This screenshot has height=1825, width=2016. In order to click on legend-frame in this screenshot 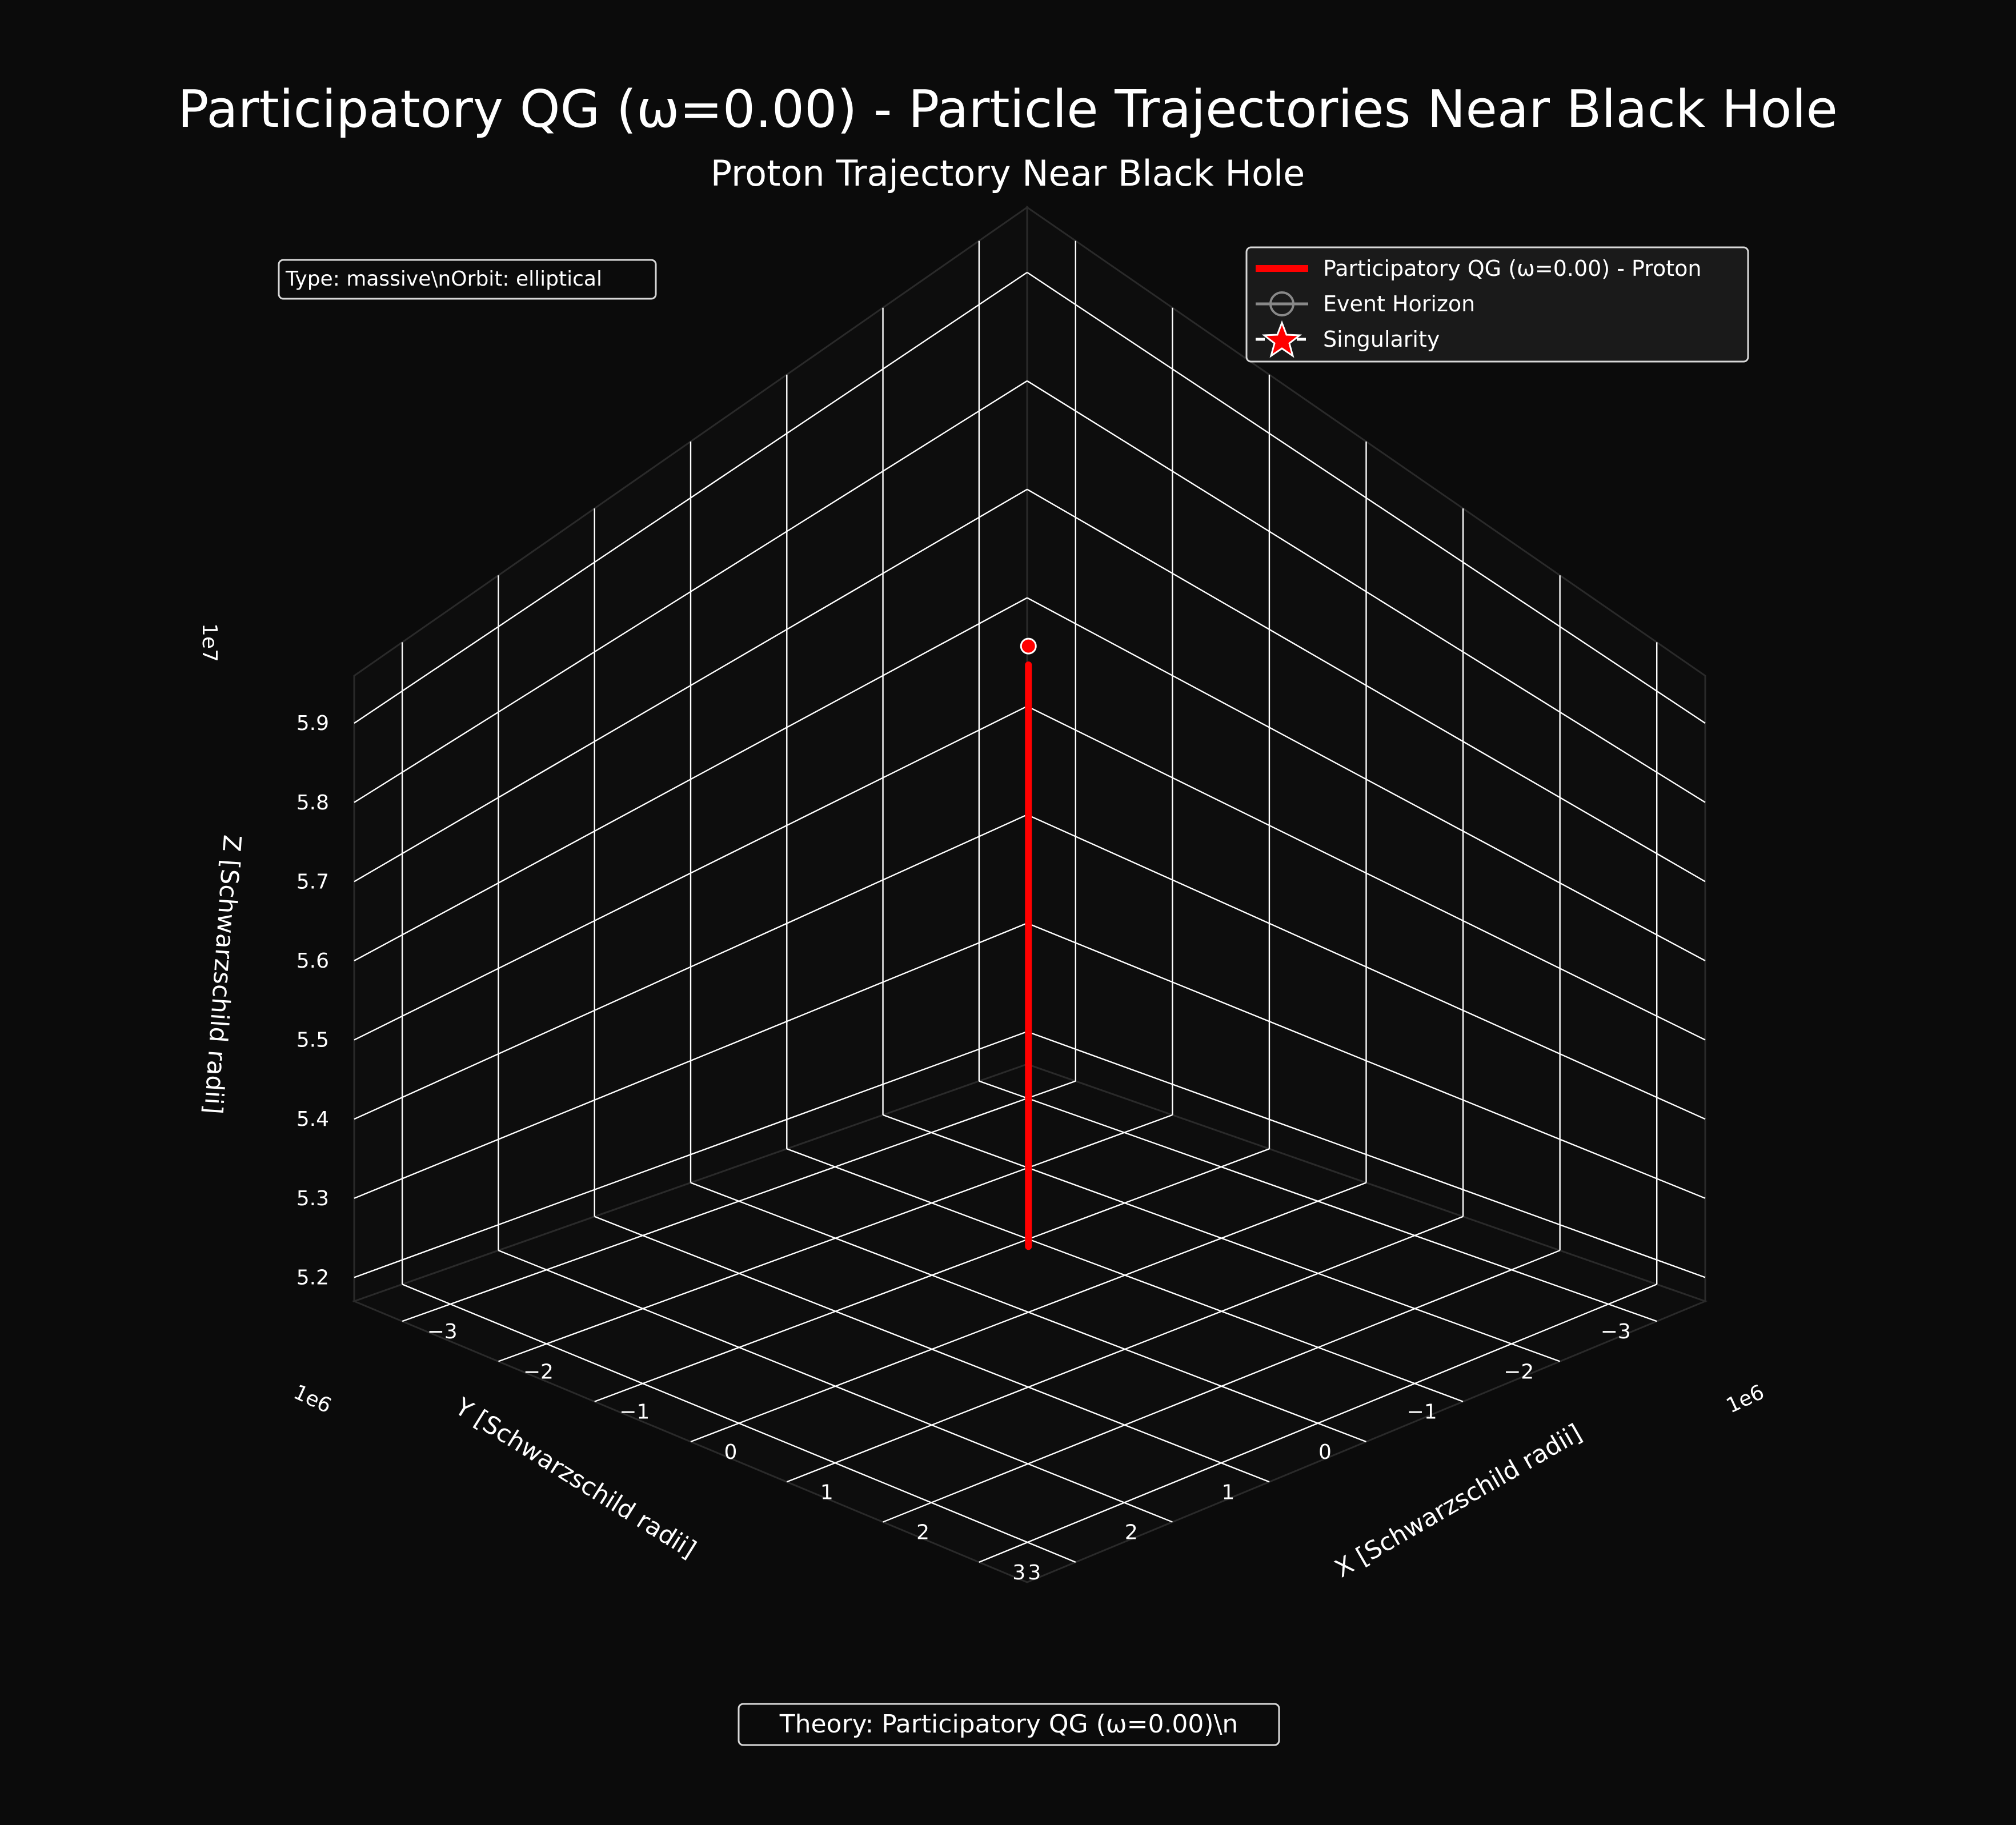, I will do `click(1497, 305)`.